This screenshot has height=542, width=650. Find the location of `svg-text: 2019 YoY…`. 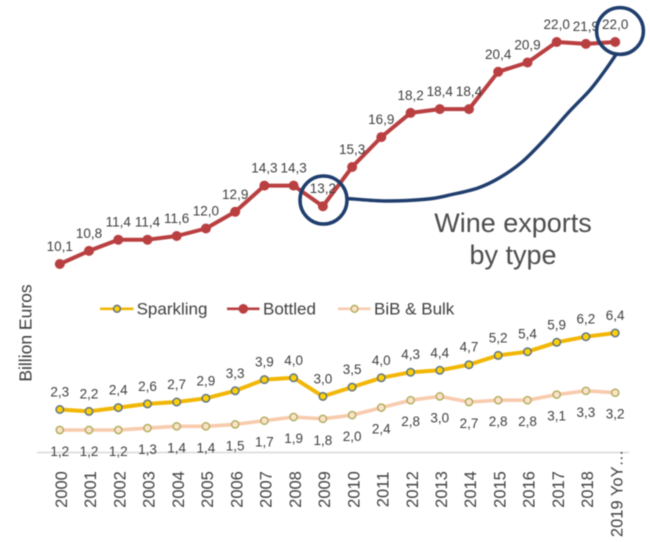

svg-text: 2019 YoY… is located at coordinates (617, 493).